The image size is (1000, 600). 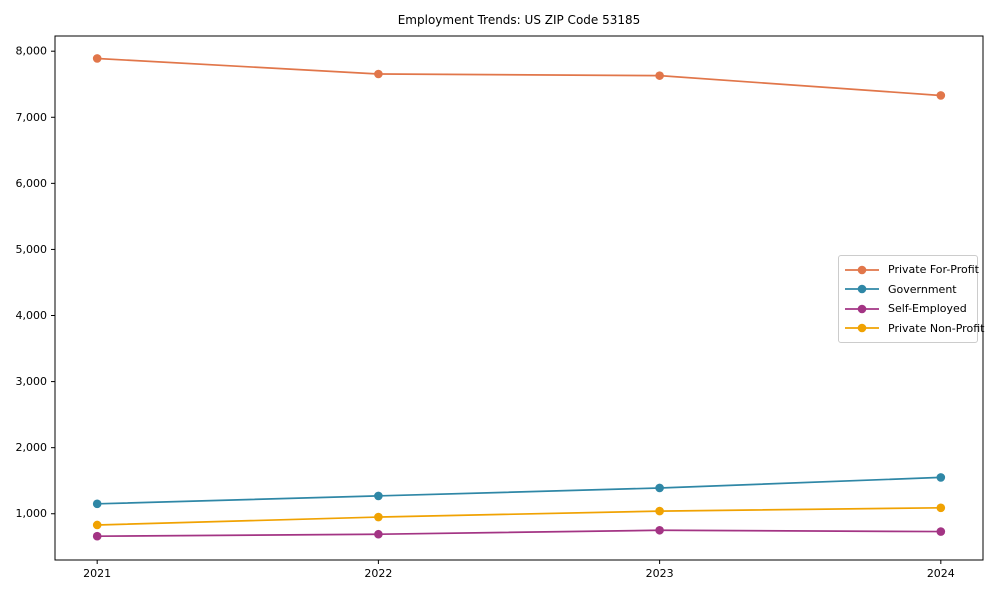 I want to click on y-axis-tick-label: 4,000, so click(x=32, y=315).